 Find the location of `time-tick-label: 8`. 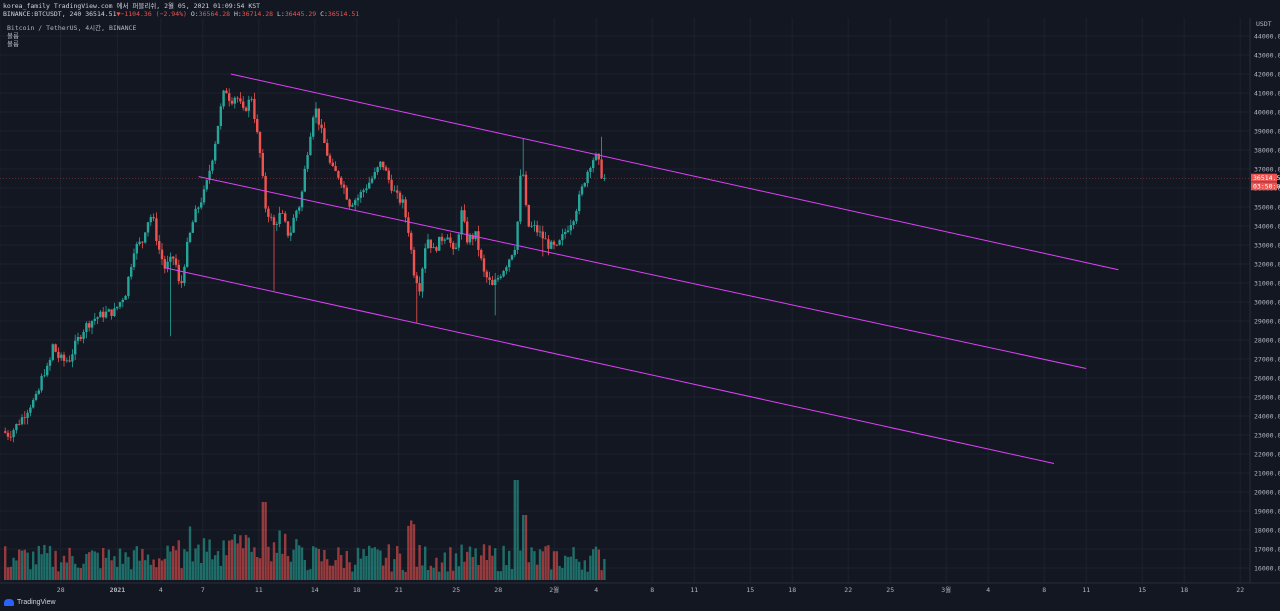

time-tick-label: 8 is located at coordinates (652, 590).